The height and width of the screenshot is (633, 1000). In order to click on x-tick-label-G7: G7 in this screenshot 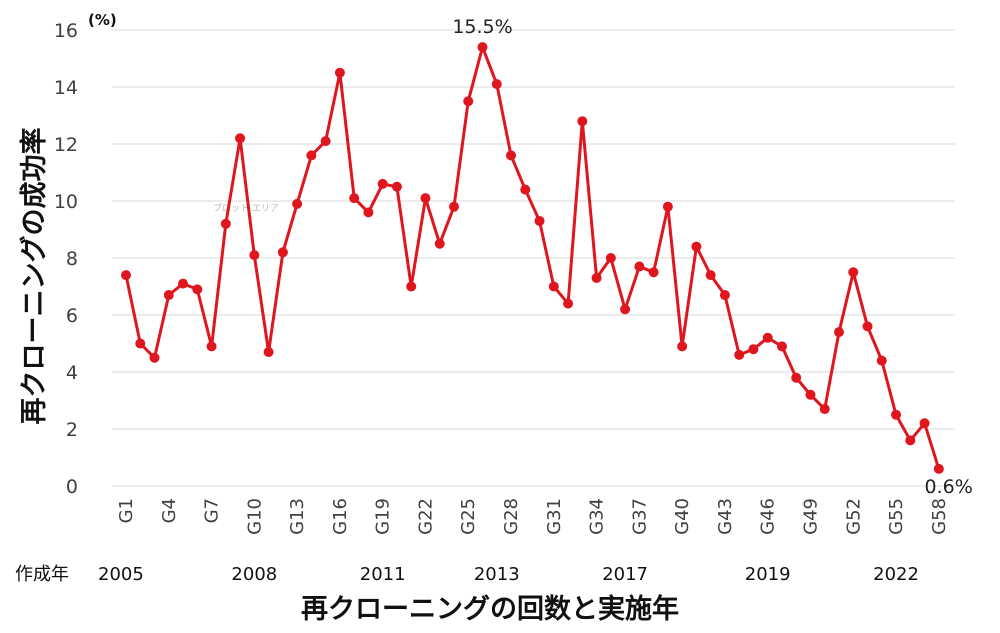, I will do `click(212, 510)`.